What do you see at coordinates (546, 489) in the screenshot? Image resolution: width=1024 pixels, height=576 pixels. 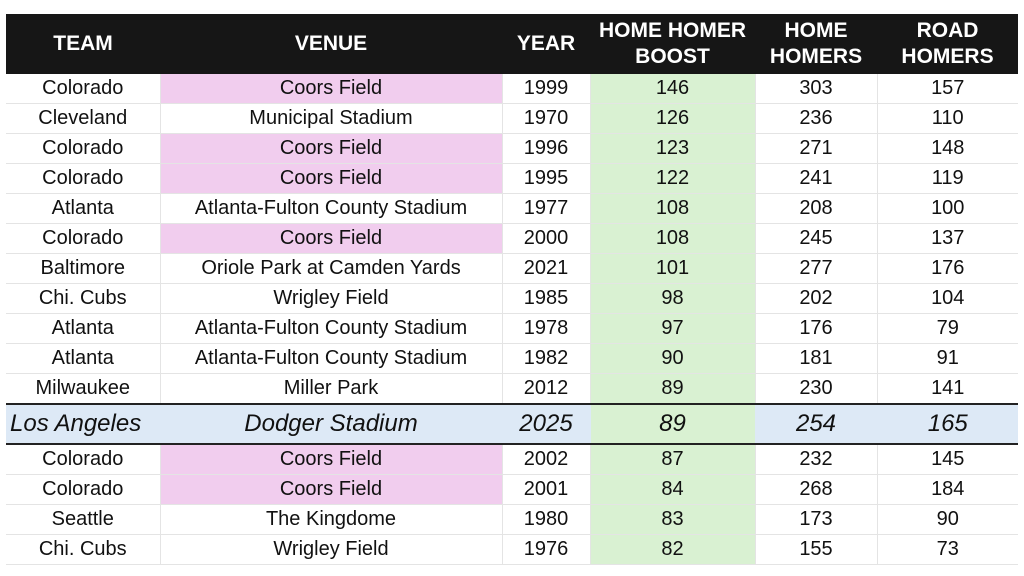 I see `year-cell: 2001` at bounding box center [546, 489].